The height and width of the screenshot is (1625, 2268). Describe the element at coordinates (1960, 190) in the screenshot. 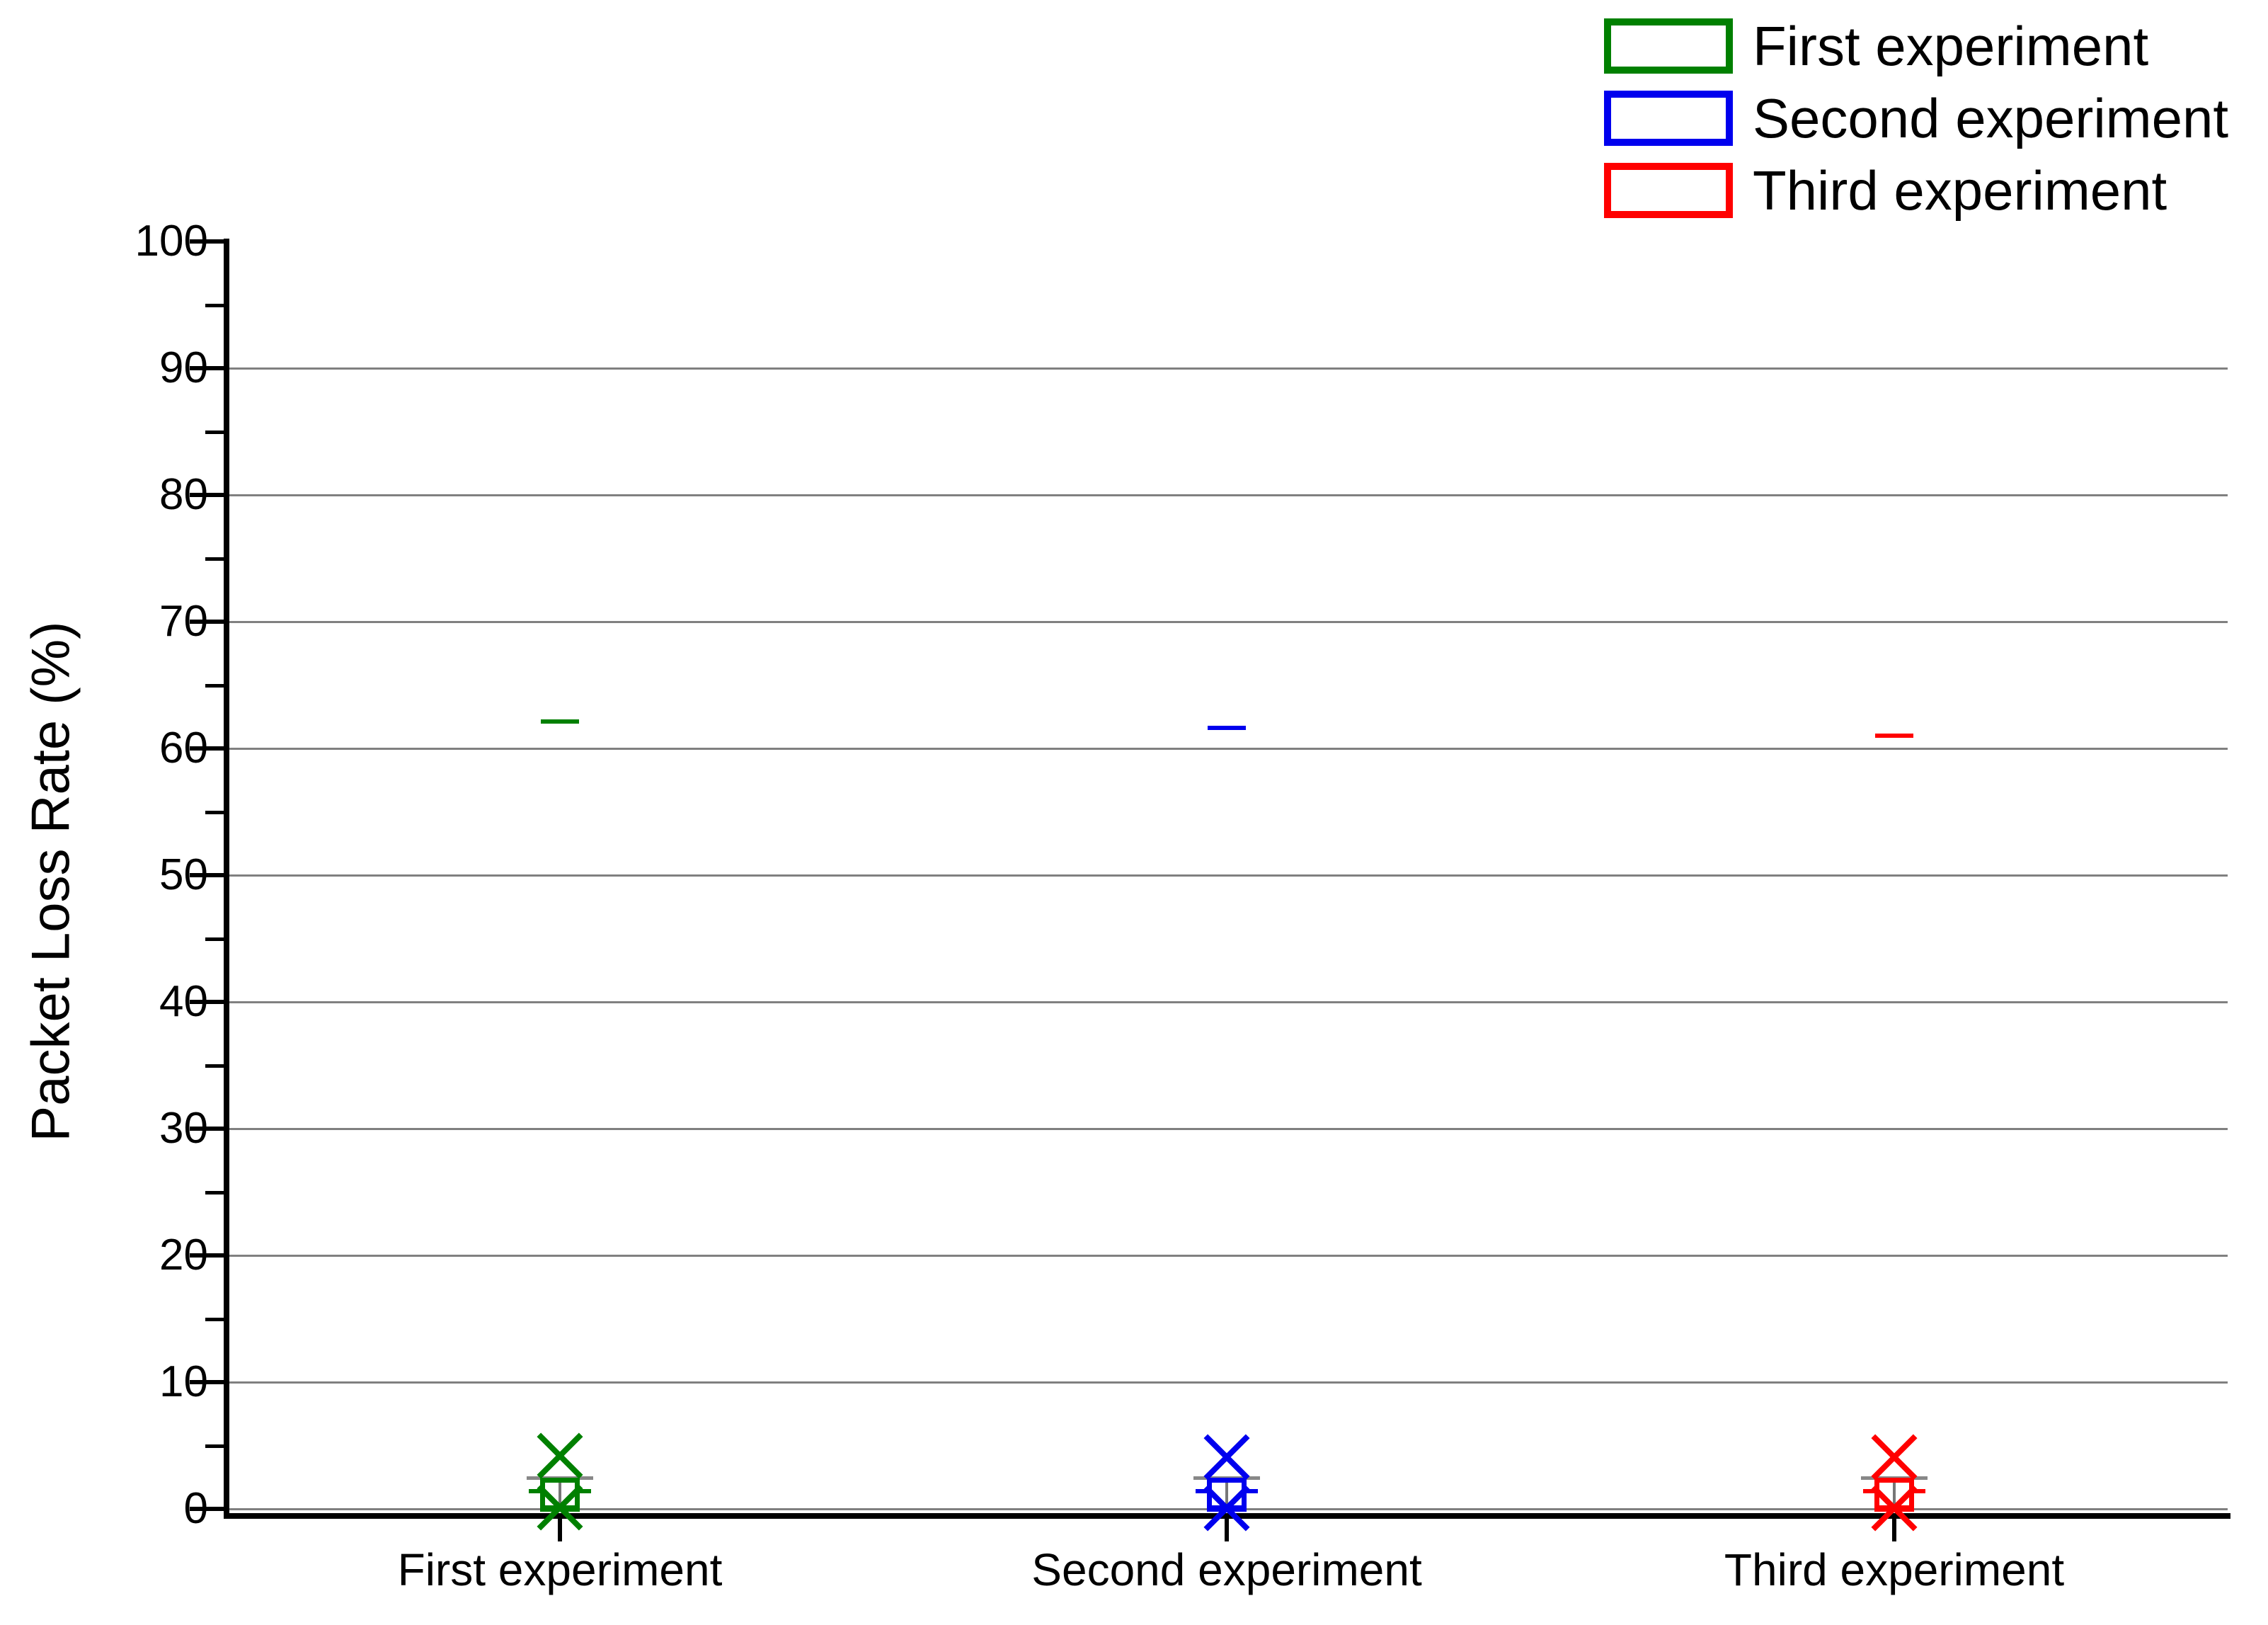

I see `legend-label: Third experiment` at that location.